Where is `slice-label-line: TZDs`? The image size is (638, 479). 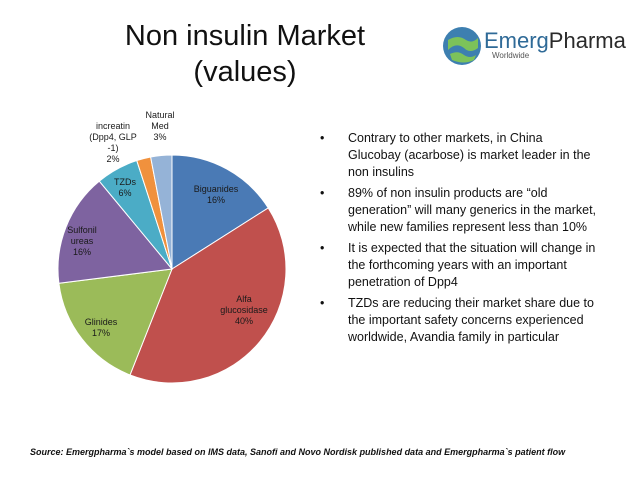 slice-label-line: TZDs is located at coordinates (125, 182).